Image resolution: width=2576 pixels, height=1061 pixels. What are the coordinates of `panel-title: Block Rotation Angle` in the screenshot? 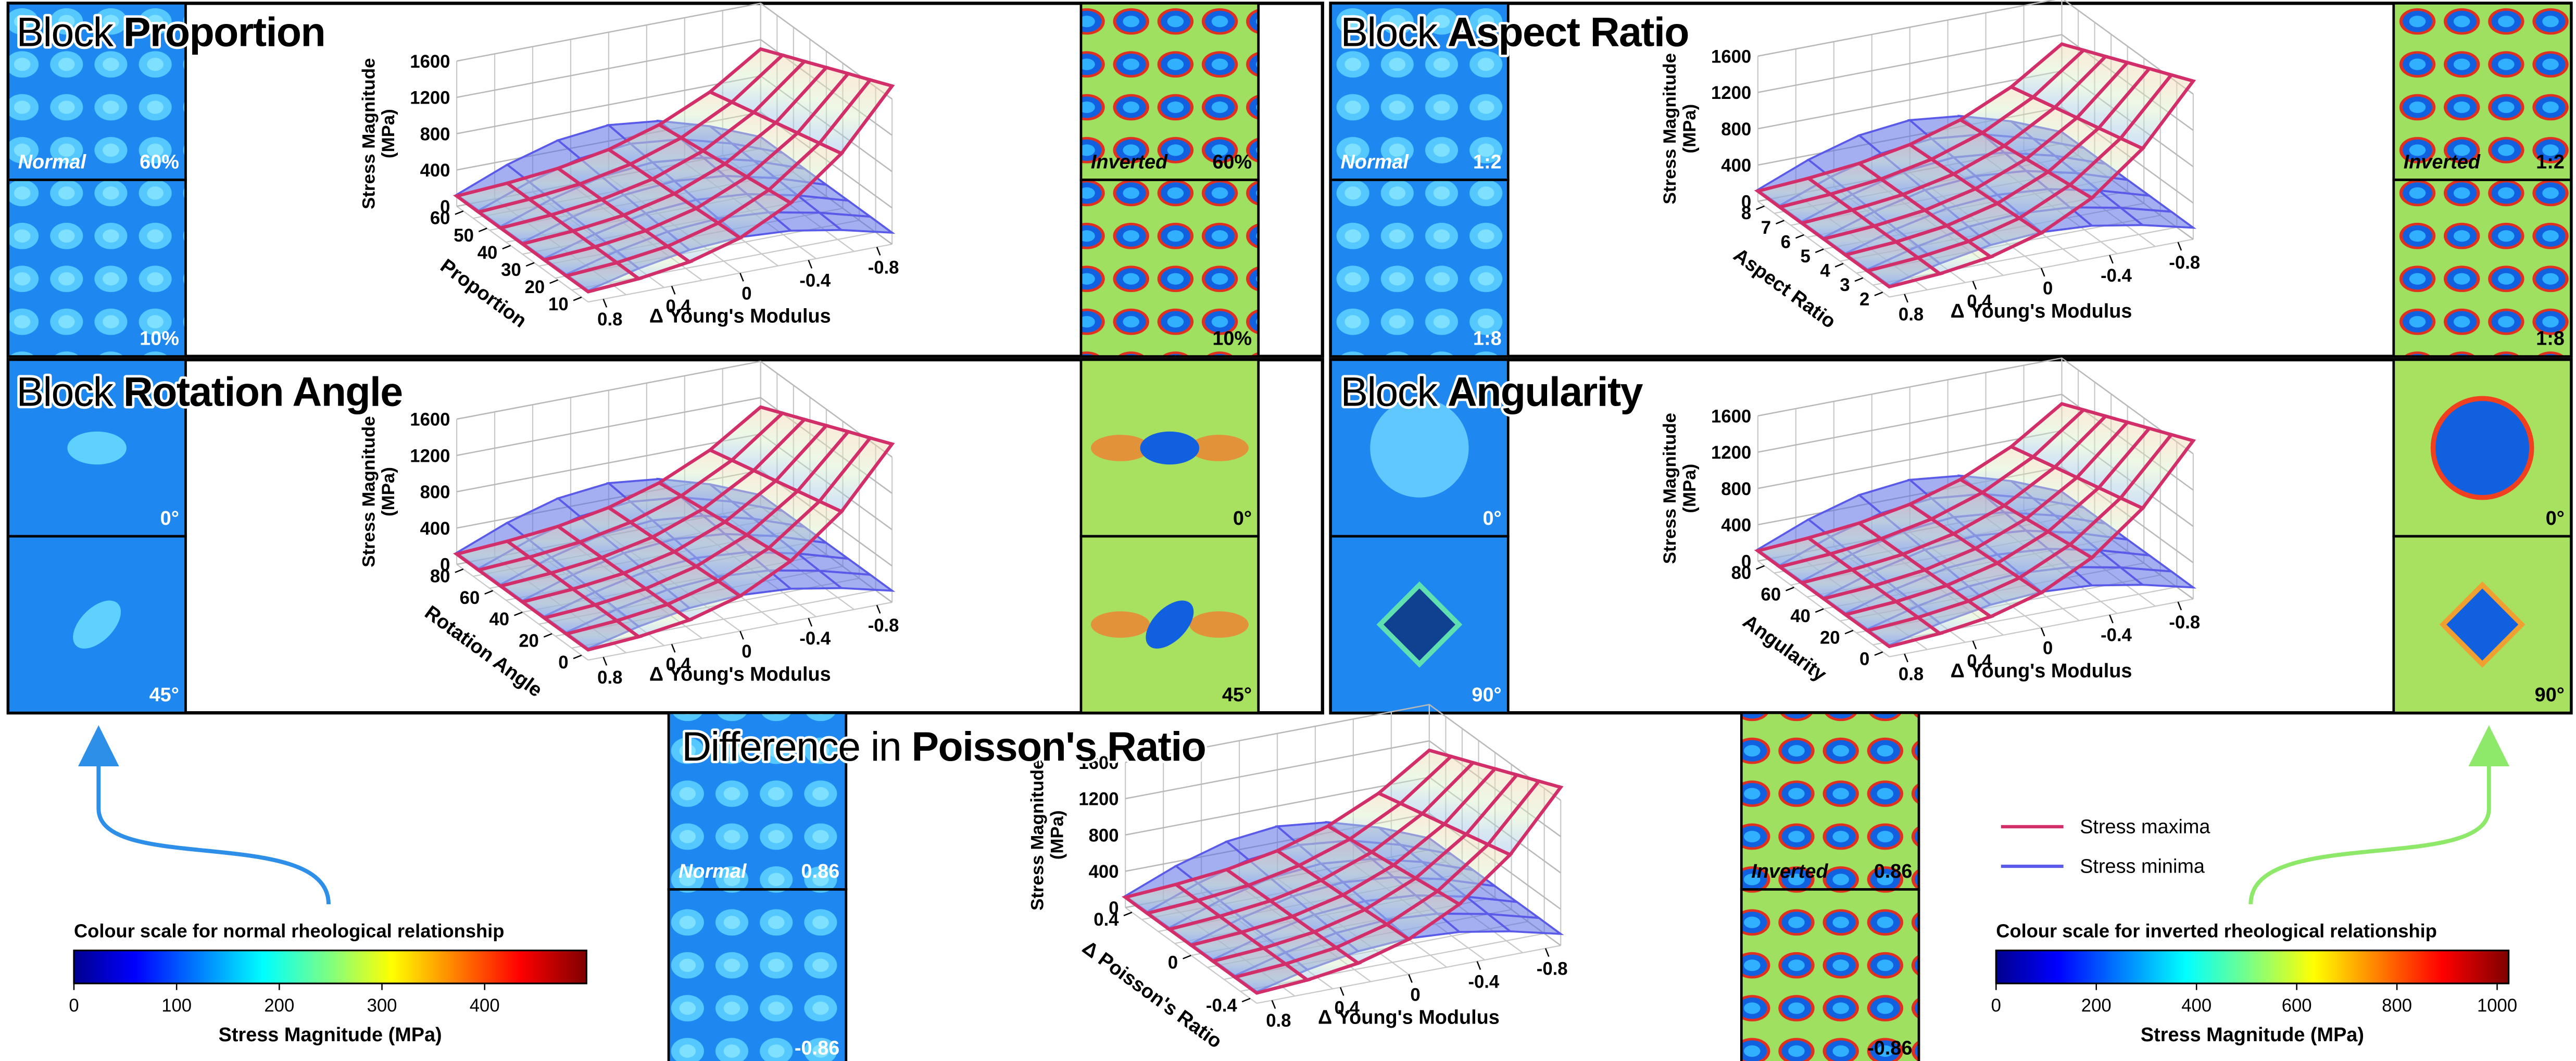 It's located at (210, 392).